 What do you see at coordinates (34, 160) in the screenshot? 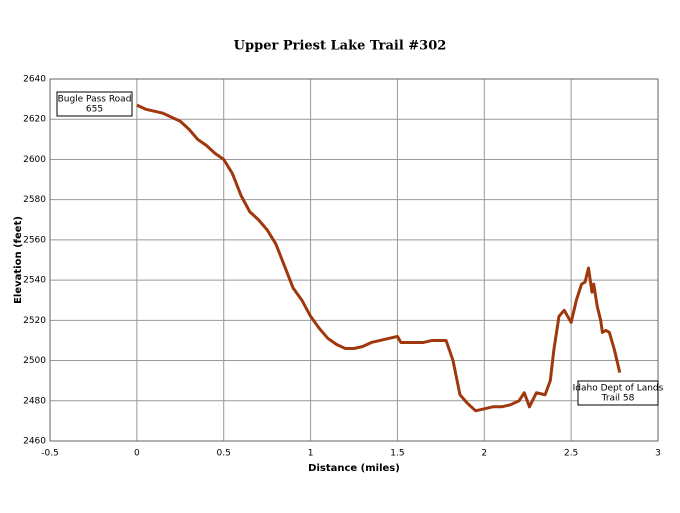
I see `y-tick-label: 2600` at bounding box center [34, 160].